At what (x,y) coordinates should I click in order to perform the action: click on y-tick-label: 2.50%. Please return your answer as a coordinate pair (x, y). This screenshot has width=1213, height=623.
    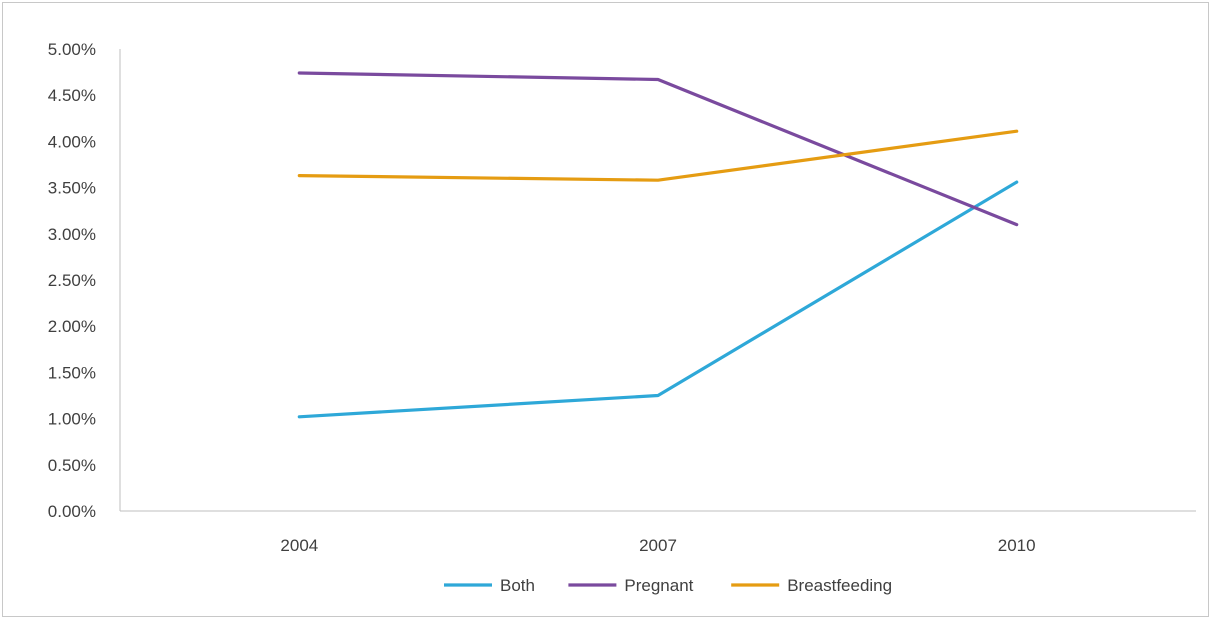
    Looking at the image, I should click on (72, 280).